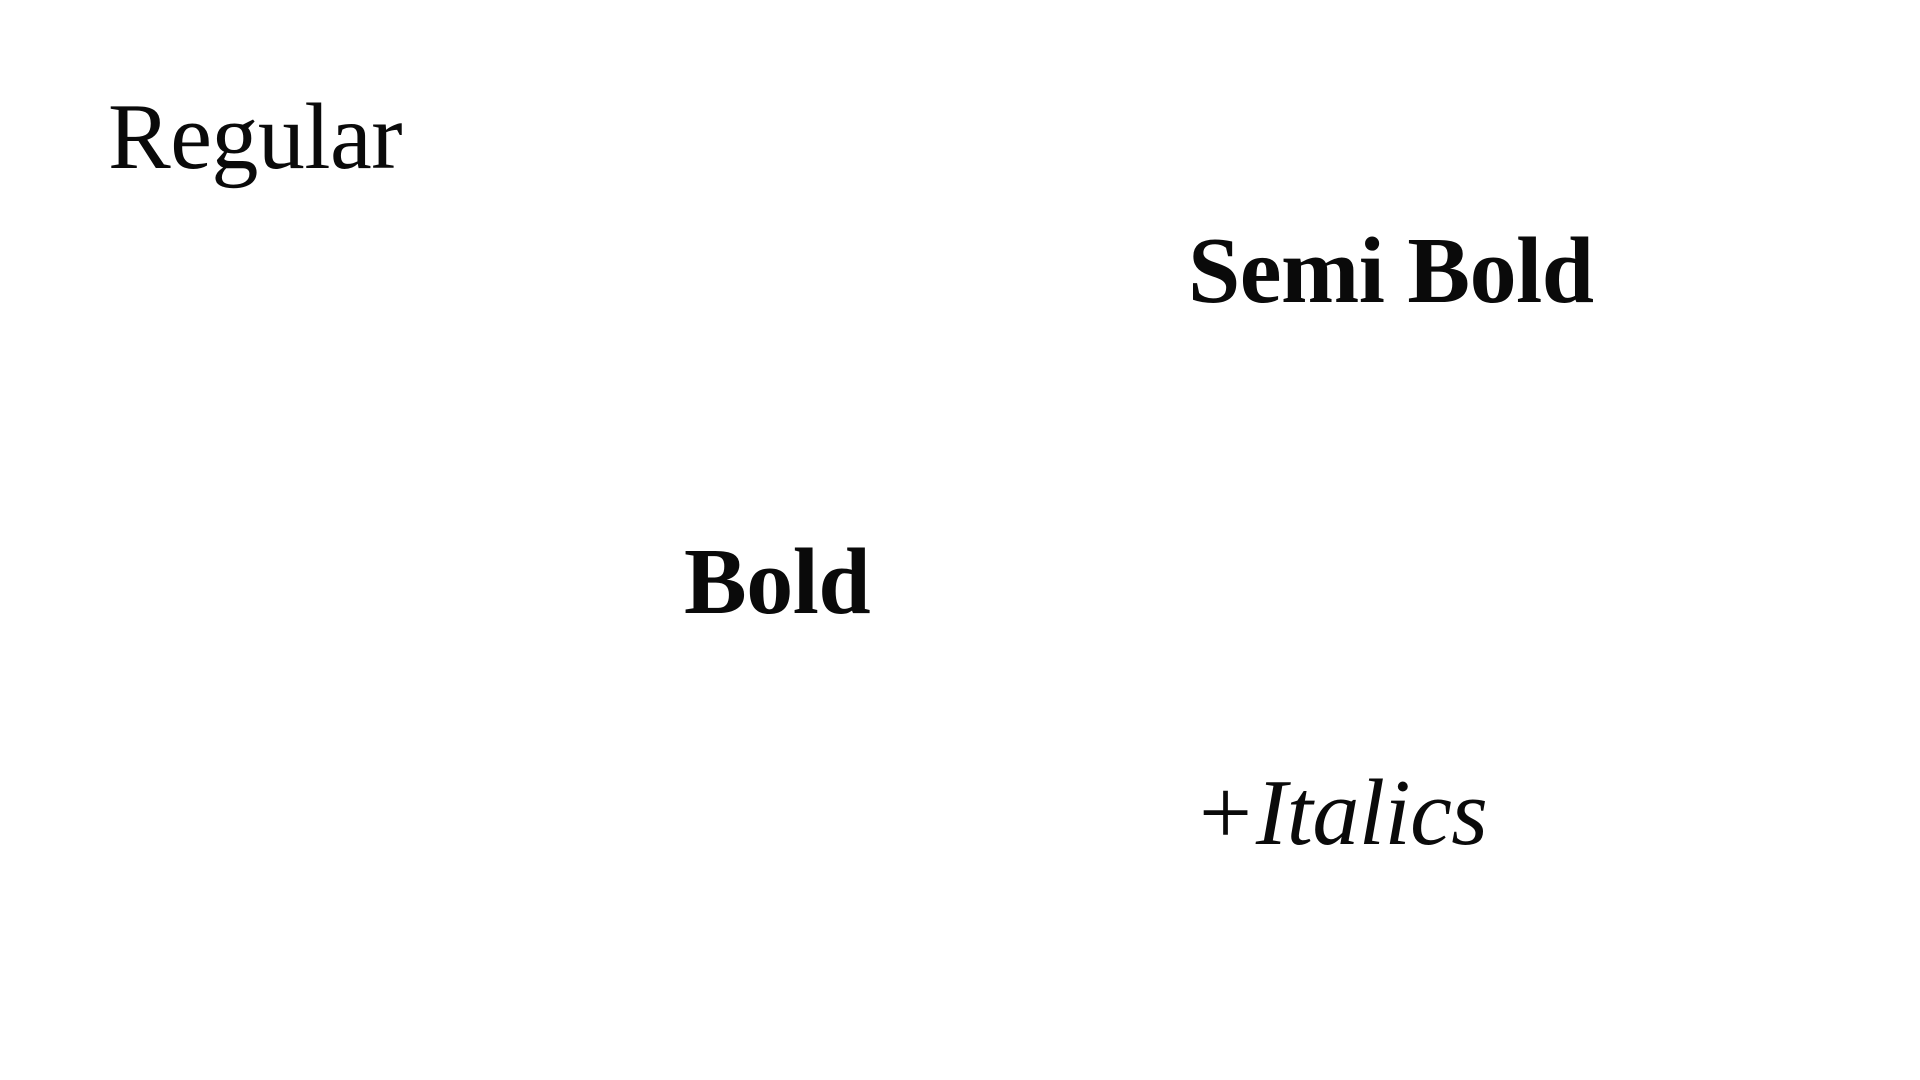 This screenshot has height=1080, width=1920. Describe the element at coordinates (255, 137) in the screenshot. I see `regular-weight-label: Regular` at that location.